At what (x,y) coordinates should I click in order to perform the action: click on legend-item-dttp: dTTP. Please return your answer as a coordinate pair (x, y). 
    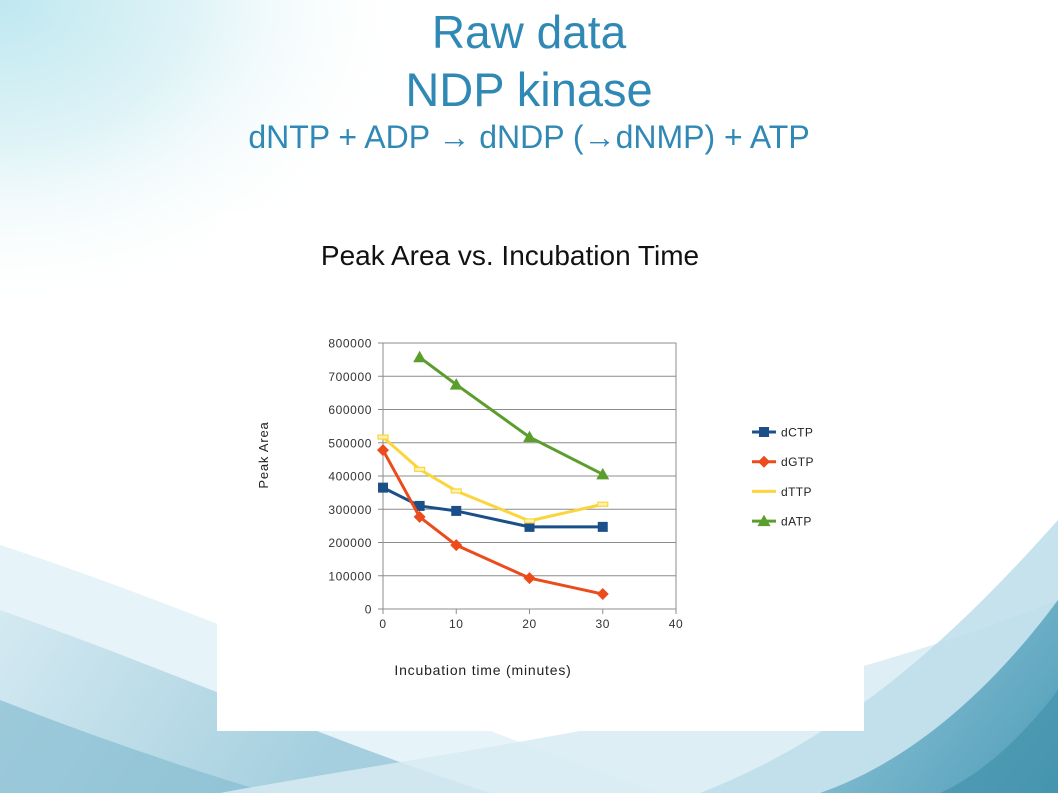
    Looking at the image, I should click on (782, 492).